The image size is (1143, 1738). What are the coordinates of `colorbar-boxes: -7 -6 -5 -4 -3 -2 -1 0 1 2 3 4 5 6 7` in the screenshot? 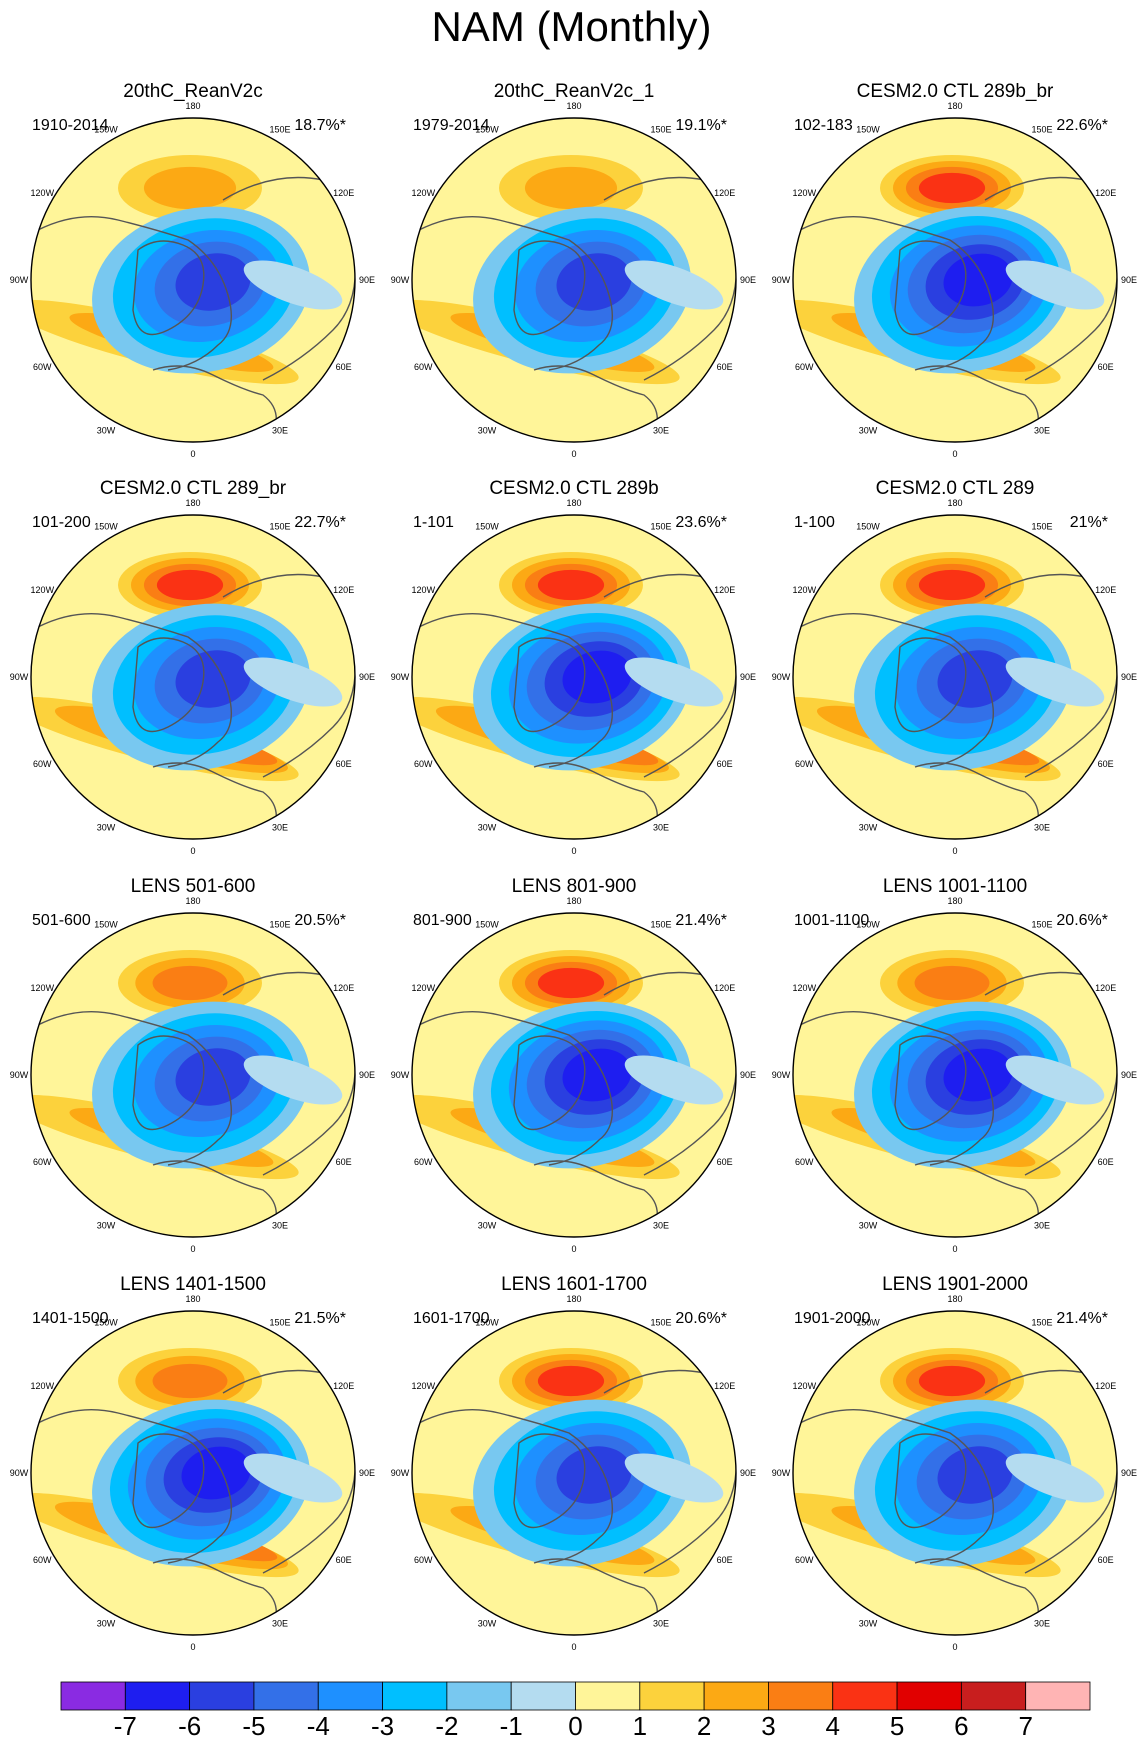 It's located at (575, 1709).